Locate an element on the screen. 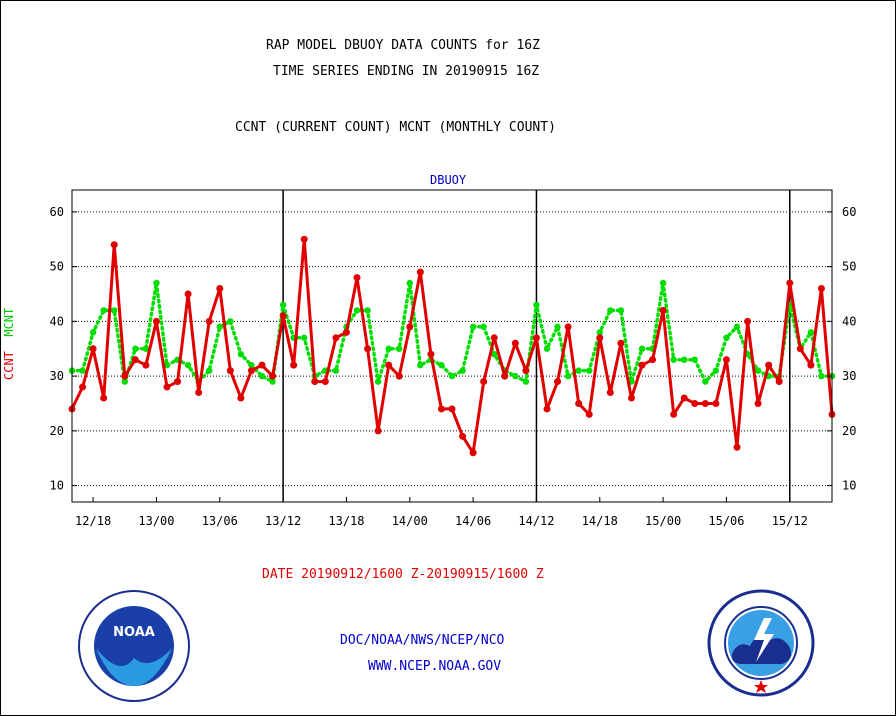 The image size is (896, 716). x-tick-label: 13/12 is located at coordinates (283, 521).